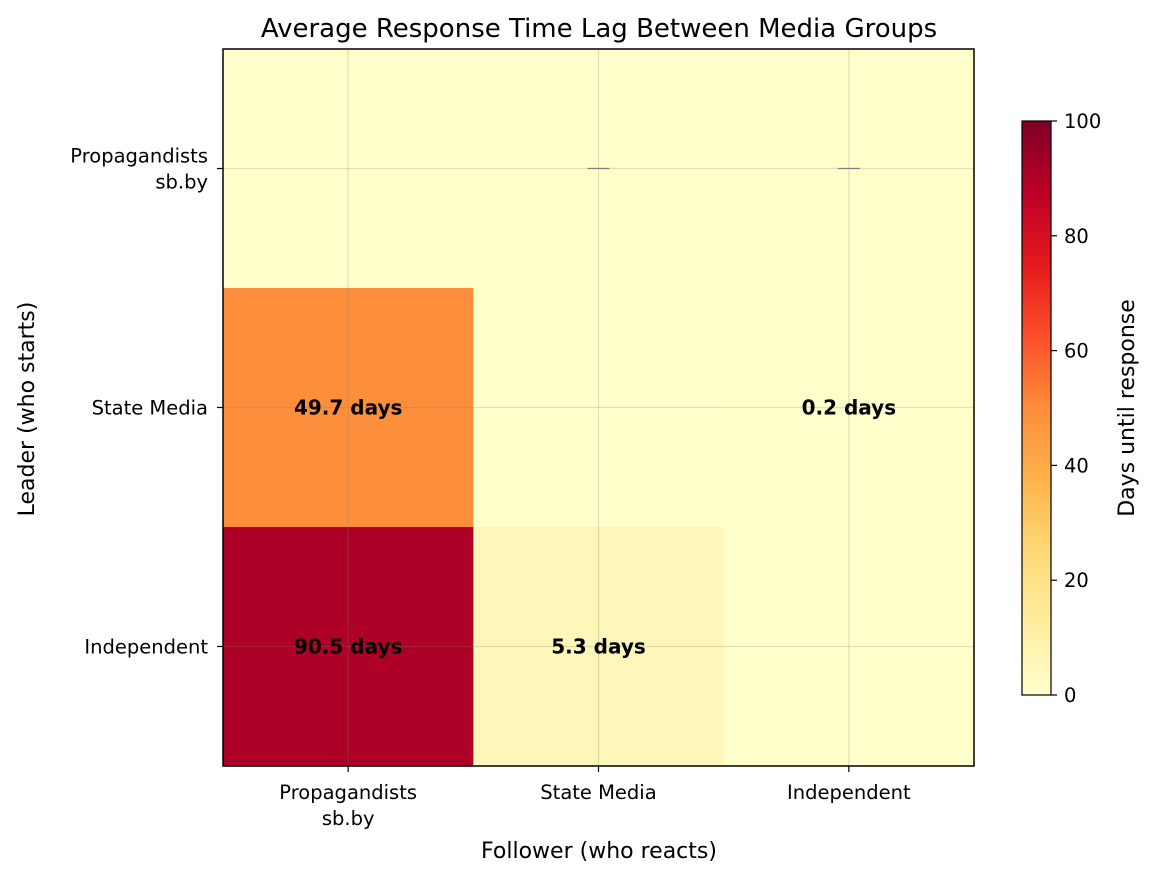  I want to click on colorbar-tick-label-5: 100, so click(1082, 121).